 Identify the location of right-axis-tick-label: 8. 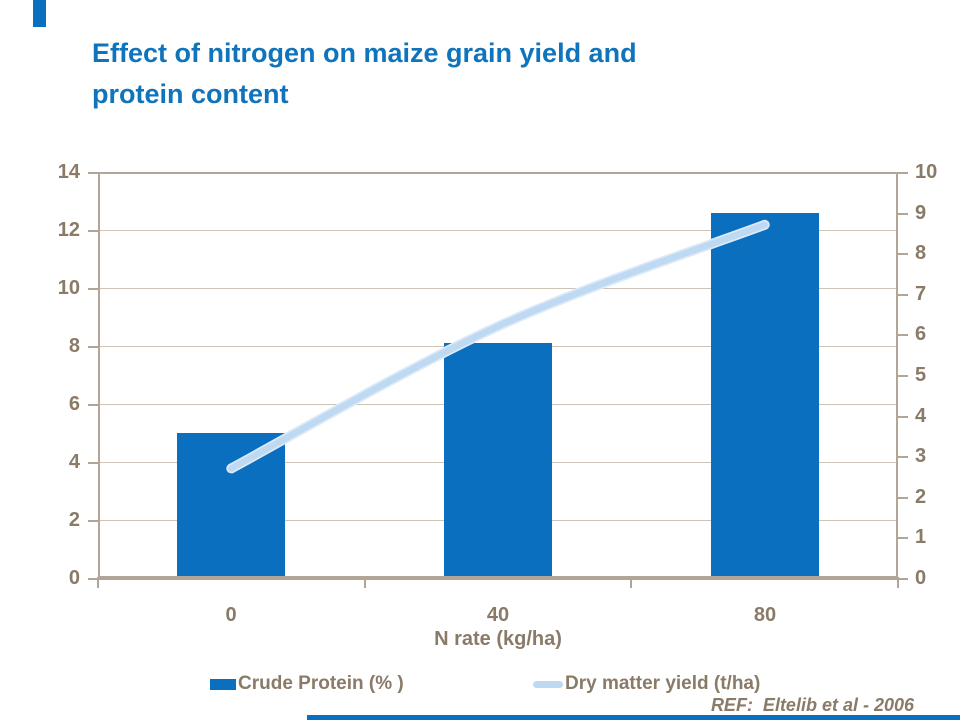
(921, 253).